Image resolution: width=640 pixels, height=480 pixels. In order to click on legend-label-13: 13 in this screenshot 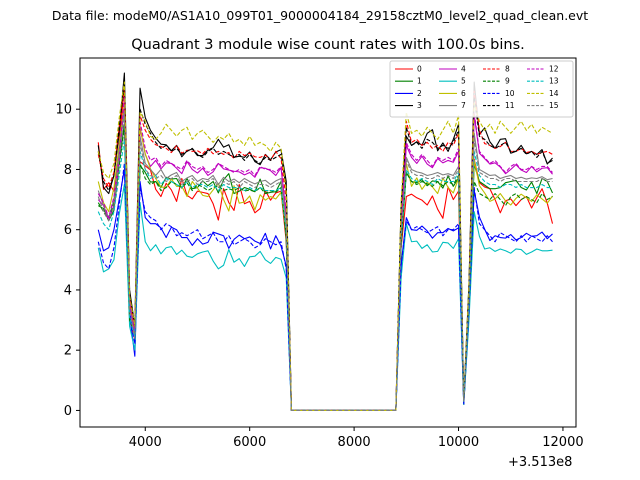, I will do `click(554, 81)`.